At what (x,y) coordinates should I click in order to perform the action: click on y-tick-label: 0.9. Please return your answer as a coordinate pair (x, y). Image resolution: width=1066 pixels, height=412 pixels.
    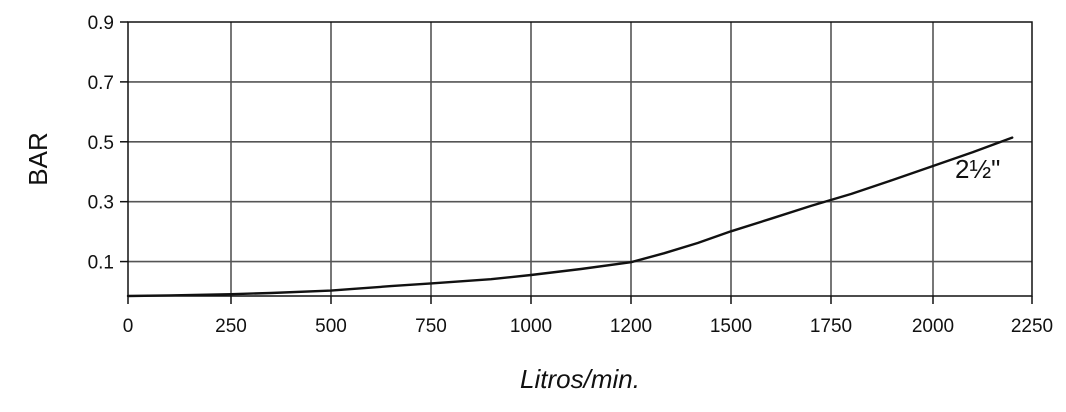
    Looking at the image, I should click on (101, 23).